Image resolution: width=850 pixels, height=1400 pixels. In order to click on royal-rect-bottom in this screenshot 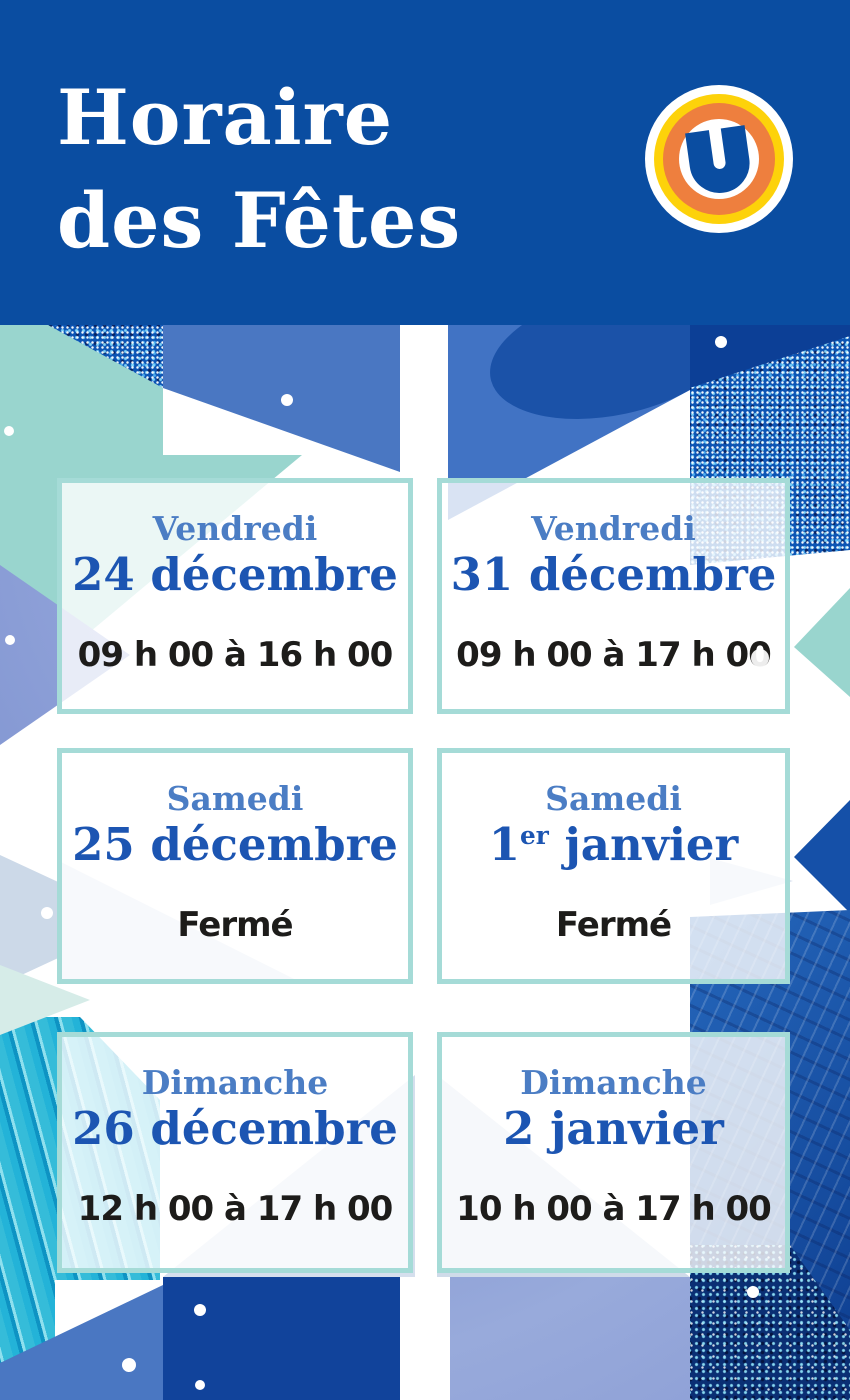, I will do `click(281, 1338)`.